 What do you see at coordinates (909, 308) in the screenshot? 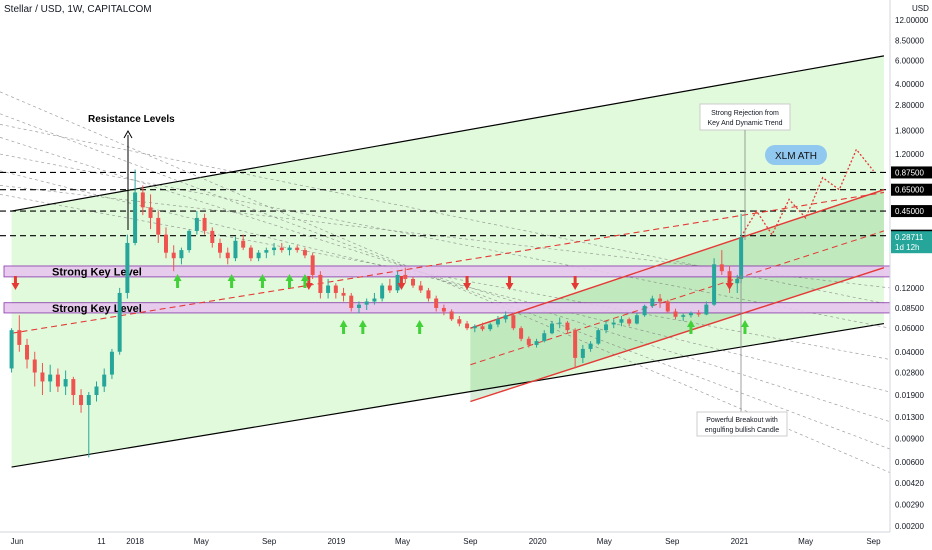
I see `y-tick-label: 0.08500` at bounding box center [909, 308].